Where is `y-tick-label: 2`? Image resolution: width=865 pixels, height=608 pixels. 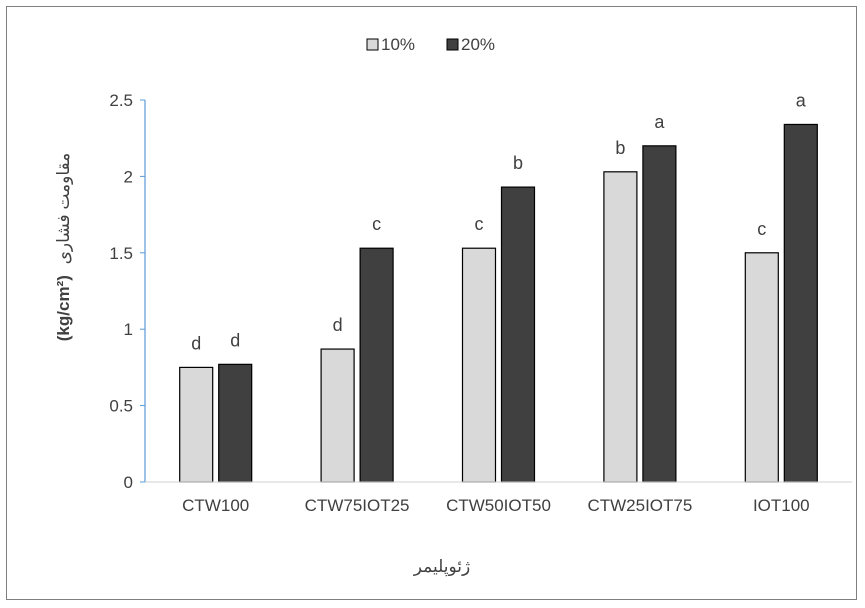 y-tick-label: 2 is located at coordinates (128, 176).